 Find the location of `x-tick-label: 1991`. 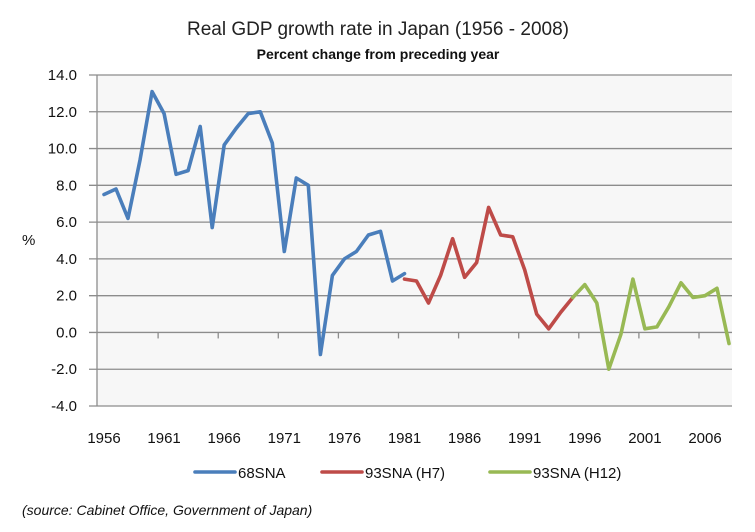

x-tick-label: 1991 is located at coordinates (524, 438).